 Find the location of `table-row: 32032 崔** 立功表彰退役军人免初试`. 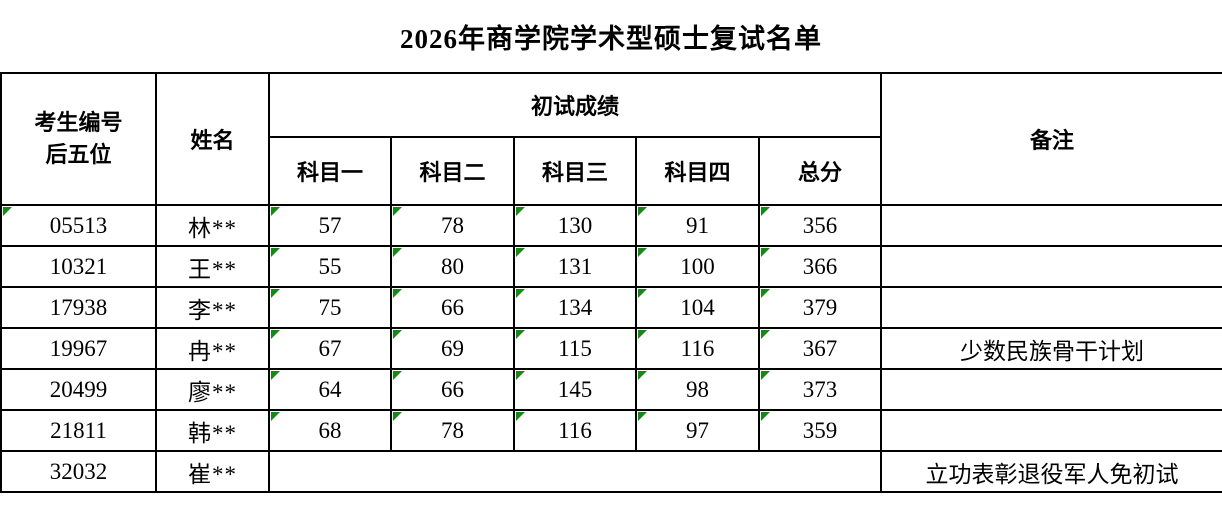

table-row: 32032 崔** 立功表彰退役军人免初试 is located at coordinates (611, 471).